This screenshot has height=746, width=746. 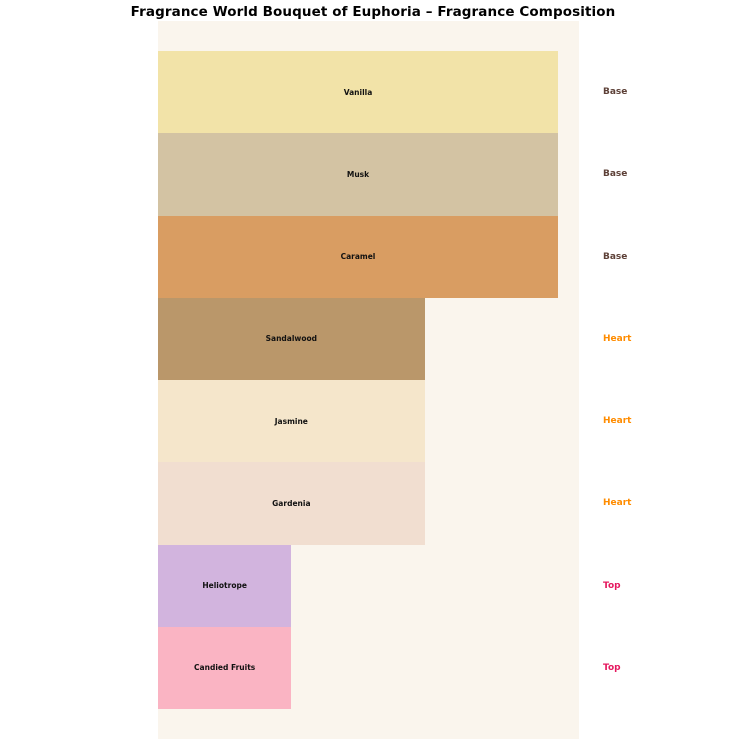 What do you see at coordinates (615, 92) in the screenshot?
I see `category-label-base-0: Base` at bounding box center [615, 92].